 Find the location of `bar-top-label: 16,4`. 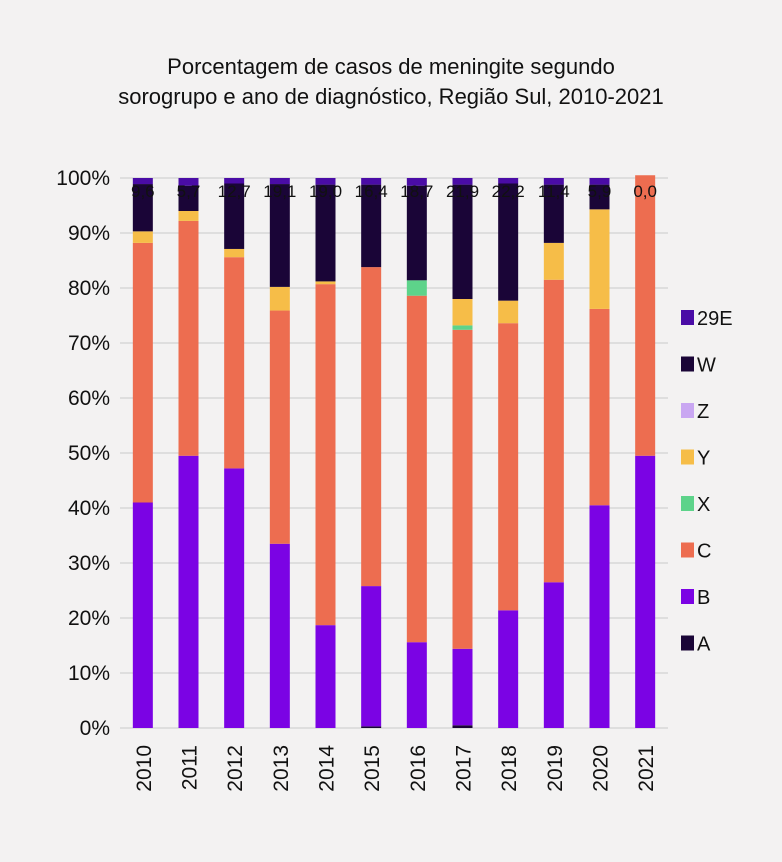

bar-top-label: 16,4 is located at coordinates (371, 191).